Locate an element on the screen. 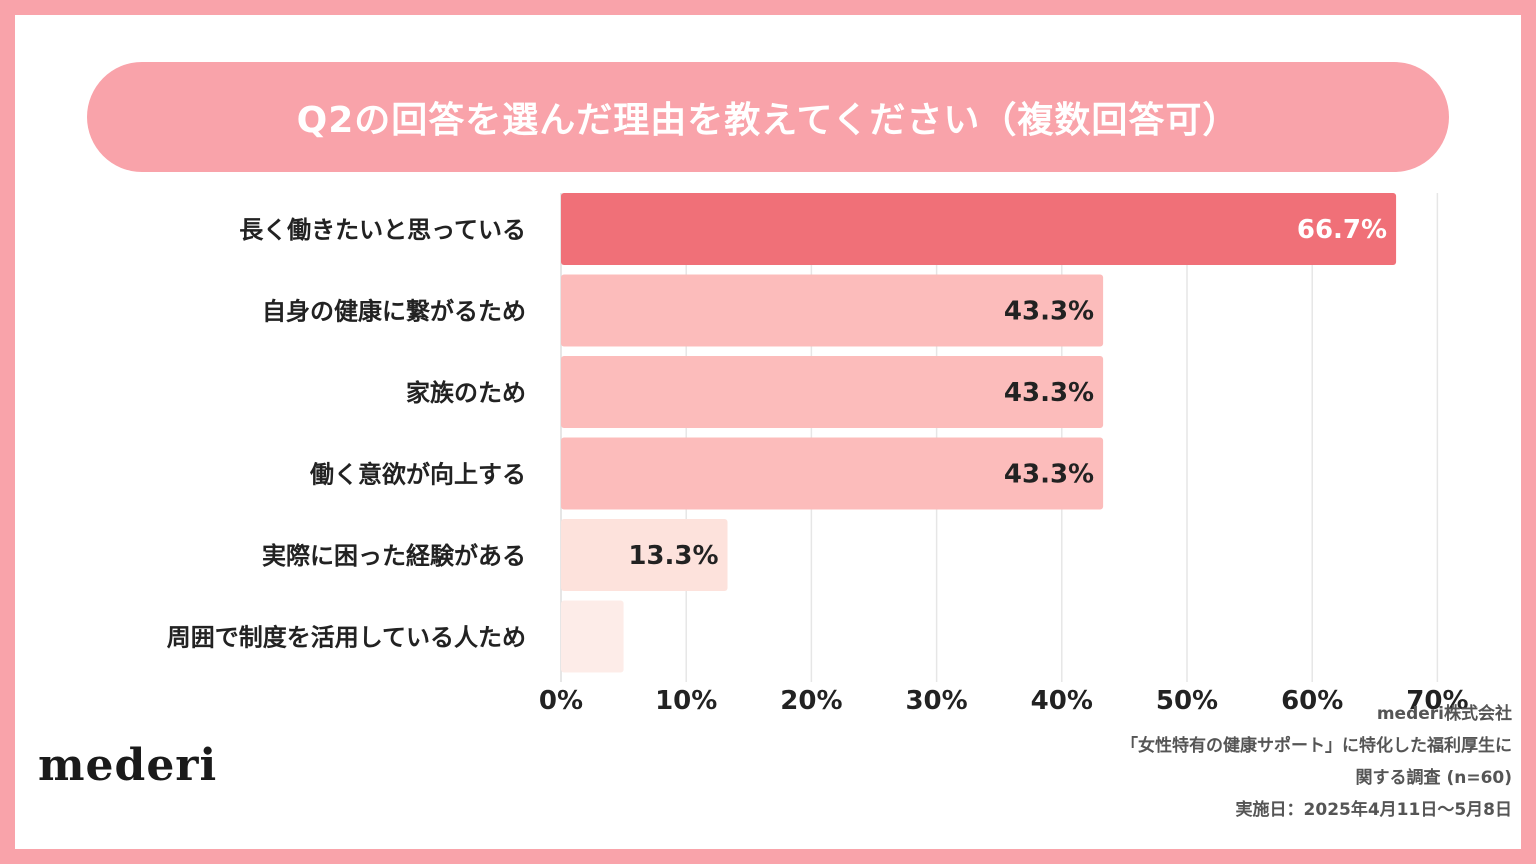  x-tick-label: 50% is located at coordinates (1187, 701).